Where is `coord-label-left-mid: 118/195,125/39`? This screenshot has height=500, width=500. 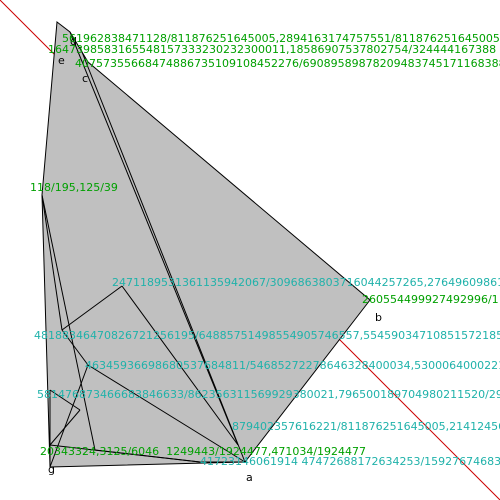
coord-label-left-mid: 118/195,125/39 is located at coordinates (74, 187).